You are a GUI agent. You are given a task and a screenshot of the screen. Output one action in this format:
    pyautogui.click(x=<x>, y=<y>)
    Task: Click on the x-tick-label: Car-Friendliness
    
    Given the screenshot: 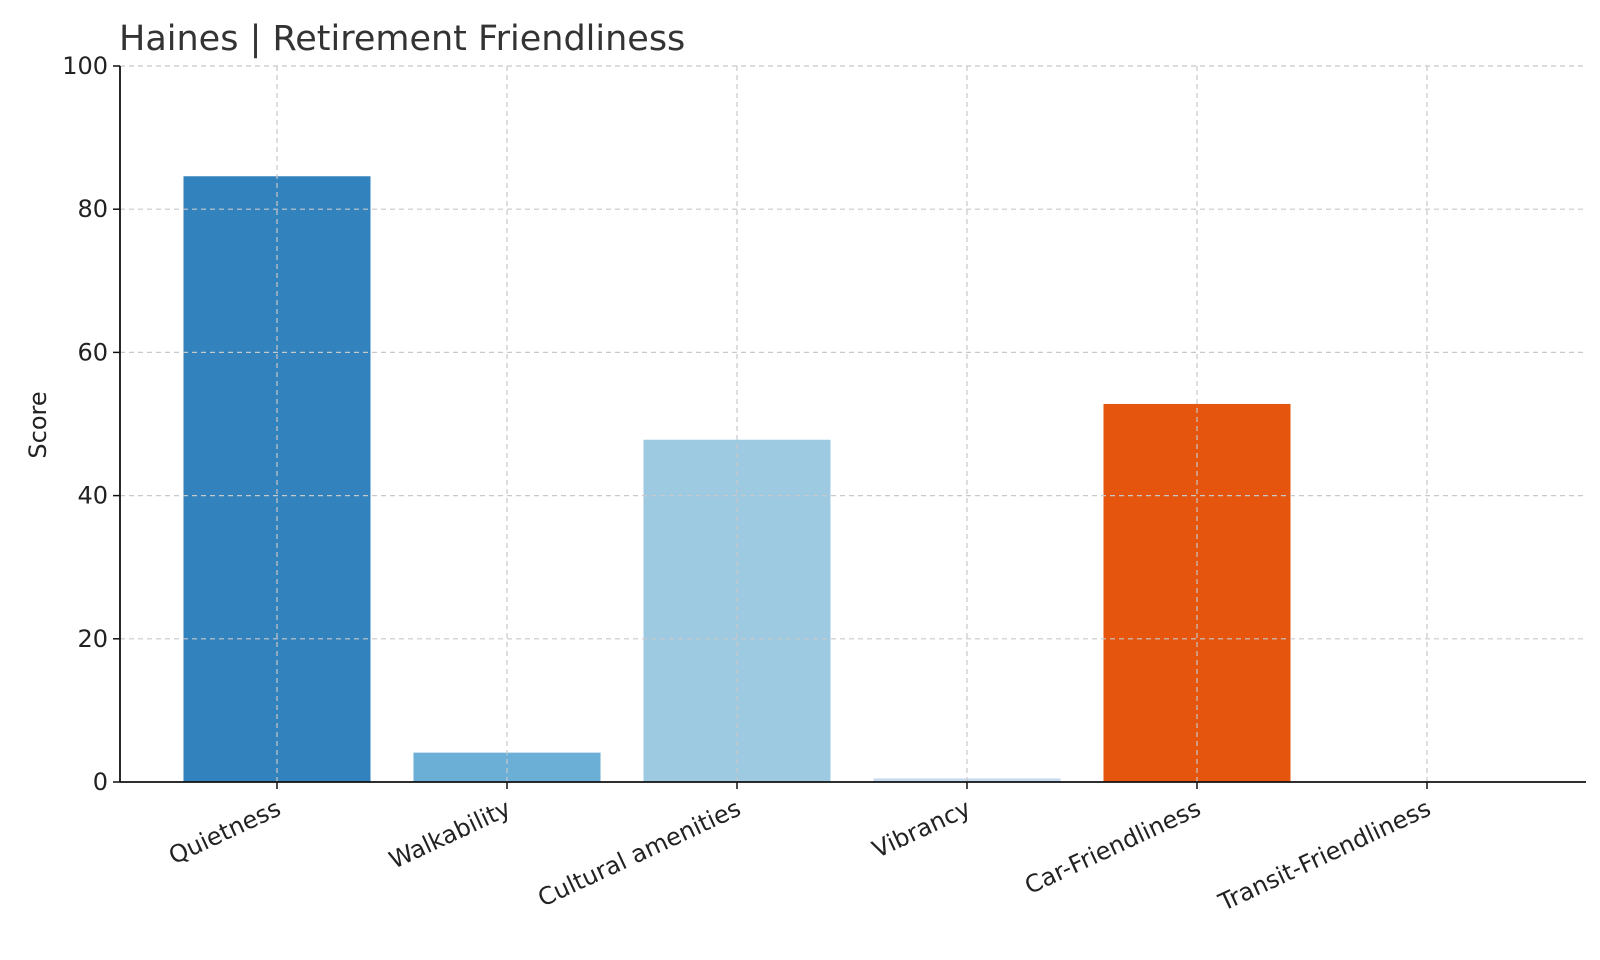 What is the action you would take?
    pyautogui.click(x=1112, y=847)
    